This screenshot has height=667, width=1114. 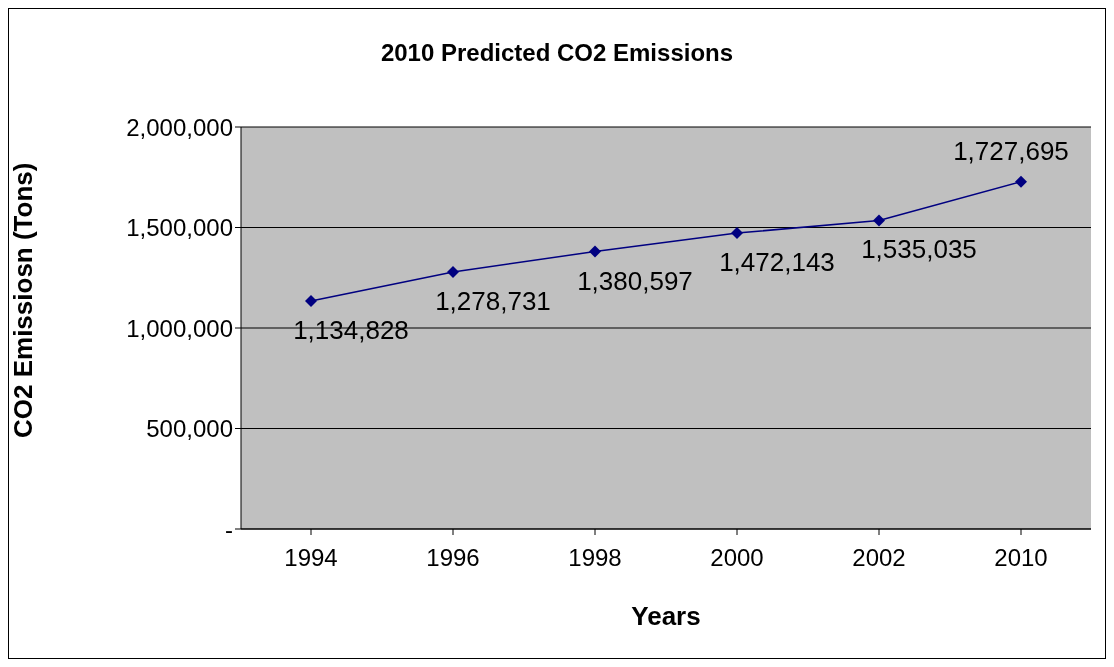 I want to click on y-tick-label: 500,000, so click(x=189, y=429).